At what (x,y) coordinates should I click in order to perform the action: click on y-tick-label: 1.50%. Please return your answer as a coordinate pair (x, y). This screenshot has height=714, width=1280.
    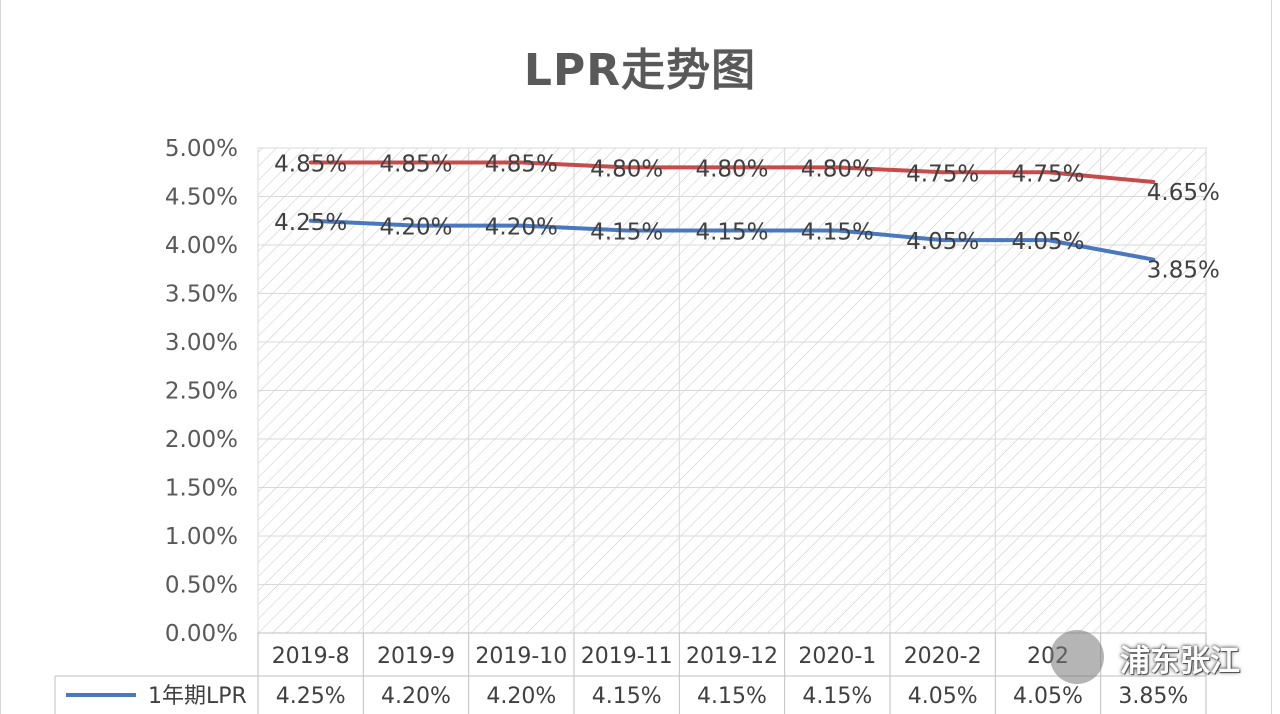
    Looking at the image, I should click on (201, 489).